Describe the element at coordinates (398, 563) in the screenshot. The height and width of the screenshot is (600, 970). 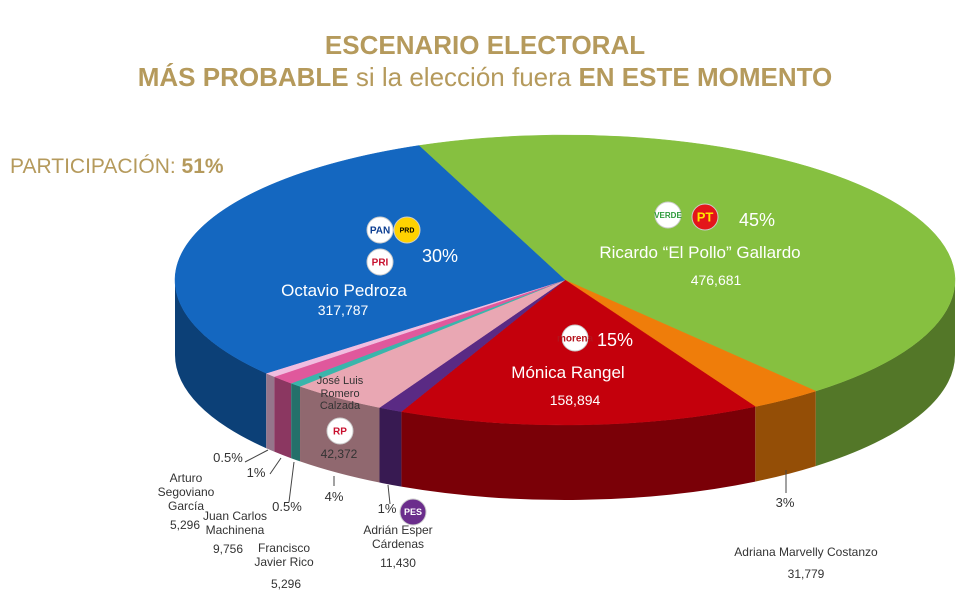
I see `slice-votes: 11,430` at that location.